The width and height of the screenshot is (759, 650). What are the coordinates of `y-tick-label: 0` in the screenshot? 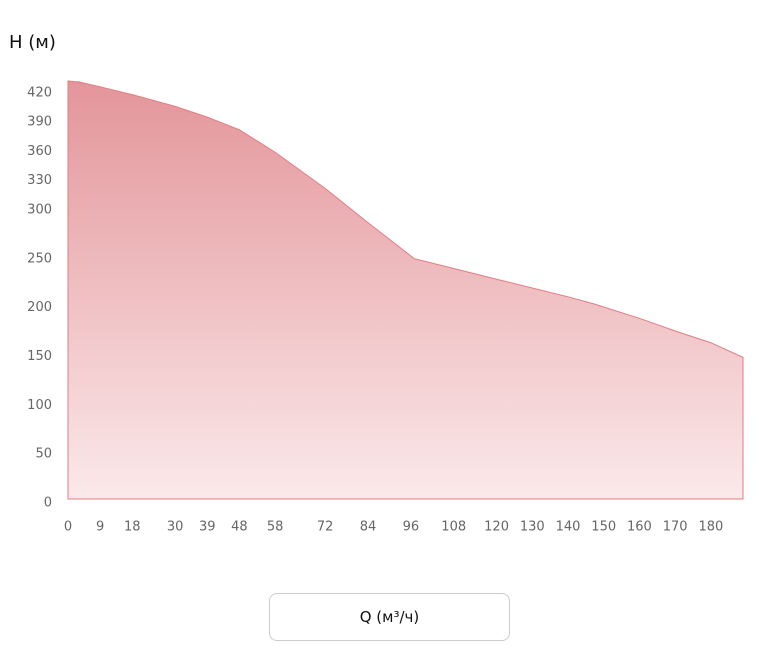 It's located at (48, 503).